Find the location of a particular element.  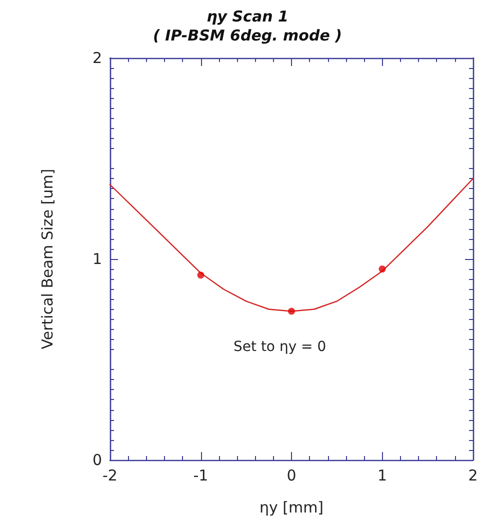

x-tick-label: -2 is located at coordinates (110, 475).